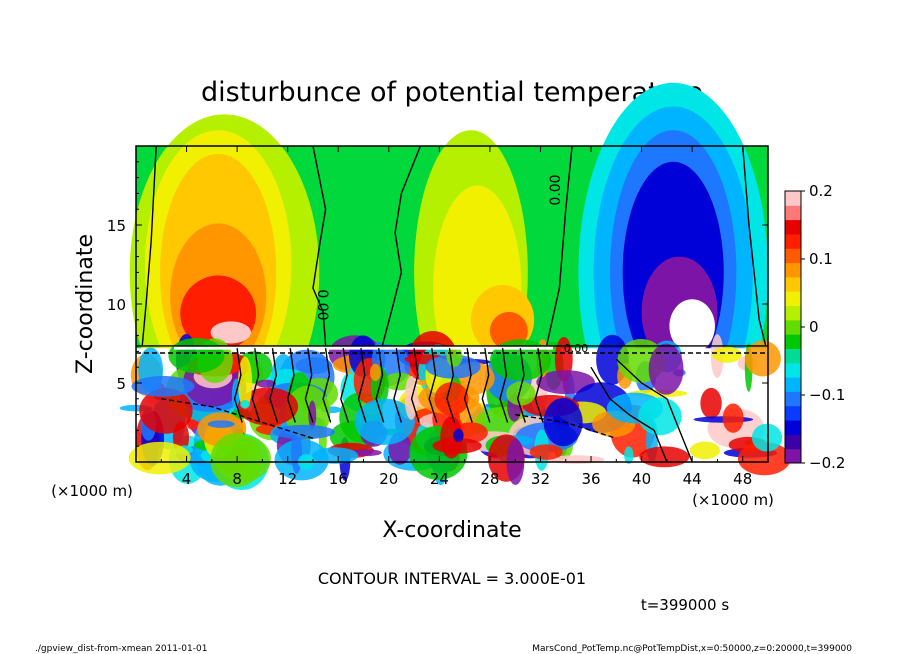  What do you see at coordinates (814, 327) in the screenshot?
I see `colorbar-label: 0` at bounding box center [814, 327].